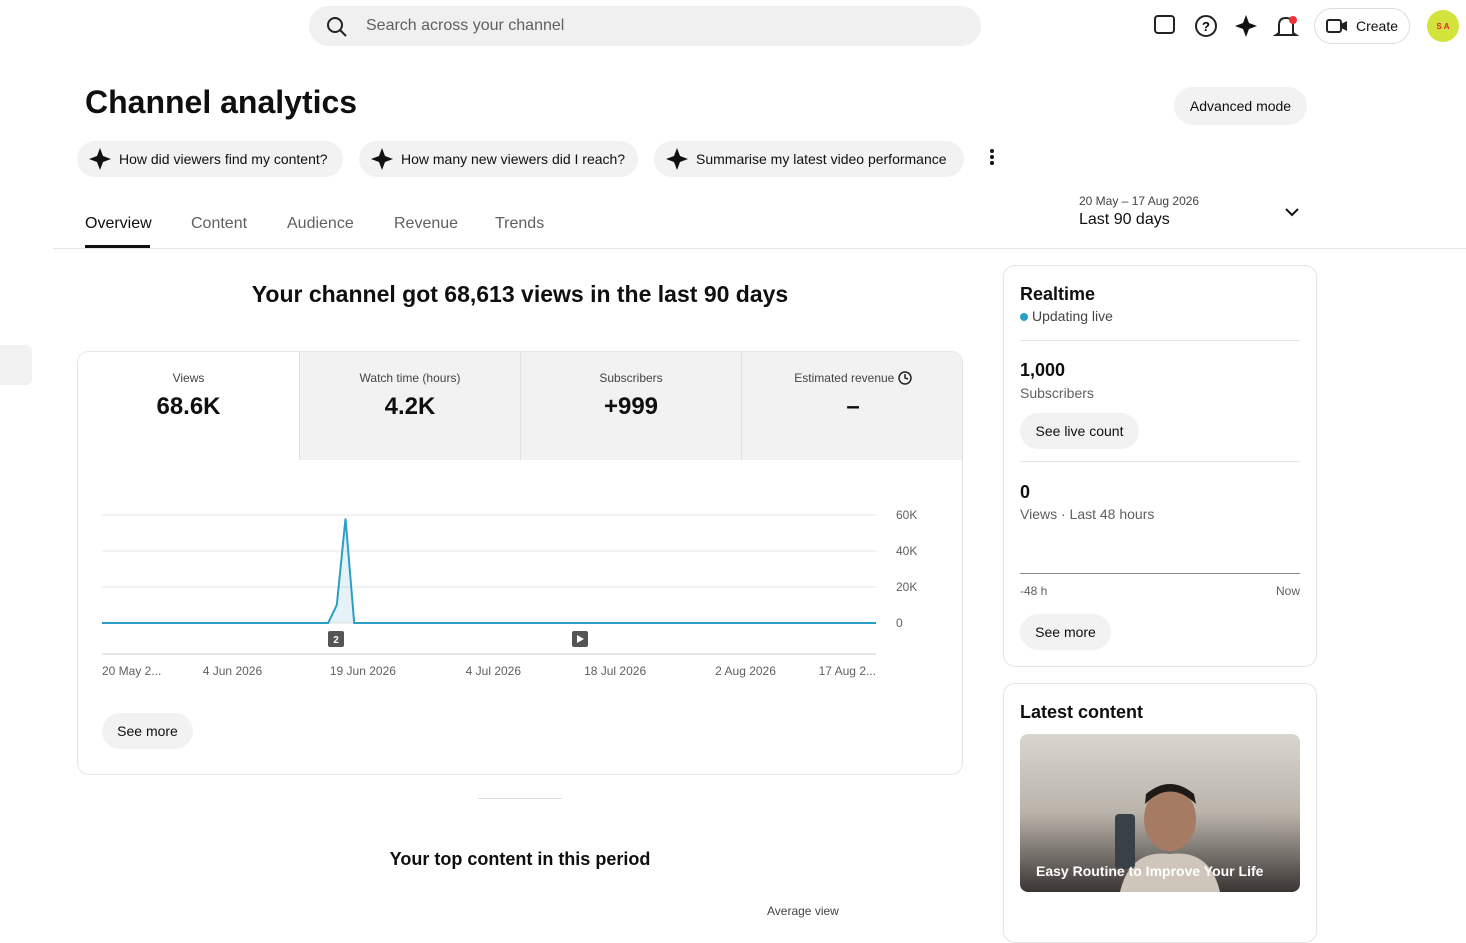  What do you see at coordinates (899, 623) in the screenshot?
I see `y-tick-label: 0` at bounding box center [899, 623].